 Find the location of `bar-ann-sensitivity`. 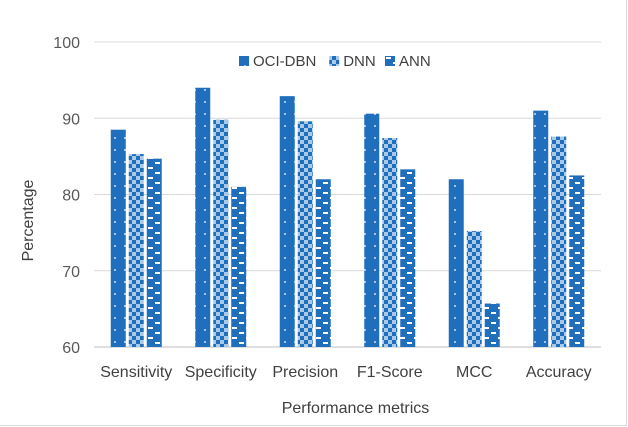

bar-ann-sensitivity is located at coordinates (154, 253).